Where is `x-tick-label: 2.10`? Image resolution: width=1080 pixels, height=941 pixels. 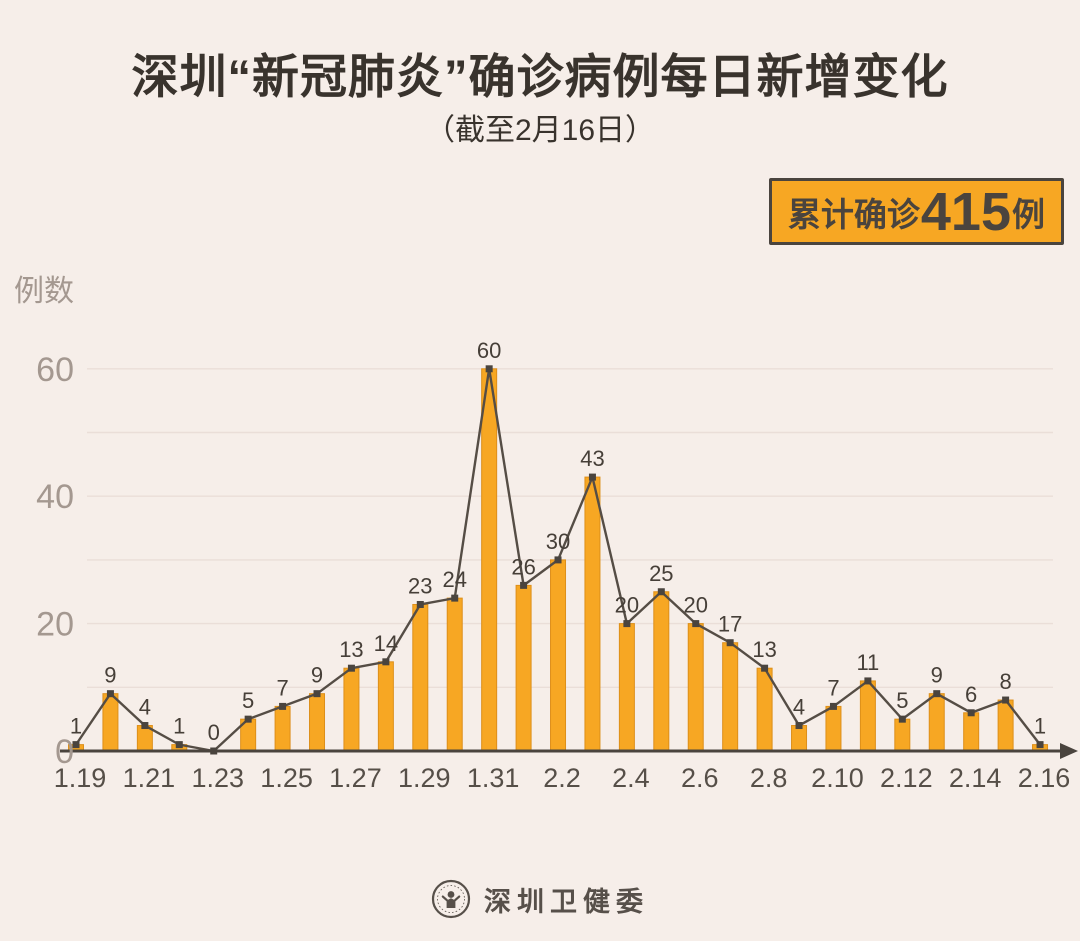
x-tick-label: 2.10 is located at coordinates (837, 778).